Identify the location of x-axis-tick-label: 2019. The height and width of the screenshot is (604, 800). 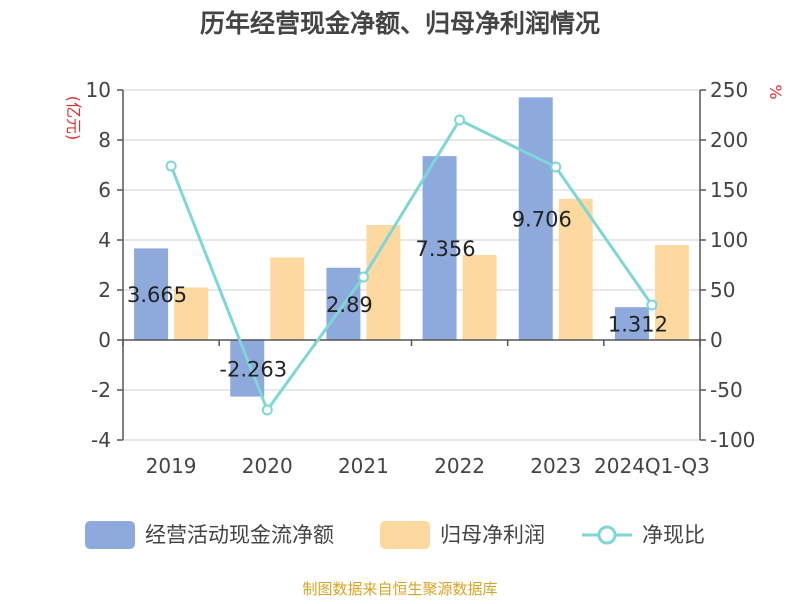
(171, 466).